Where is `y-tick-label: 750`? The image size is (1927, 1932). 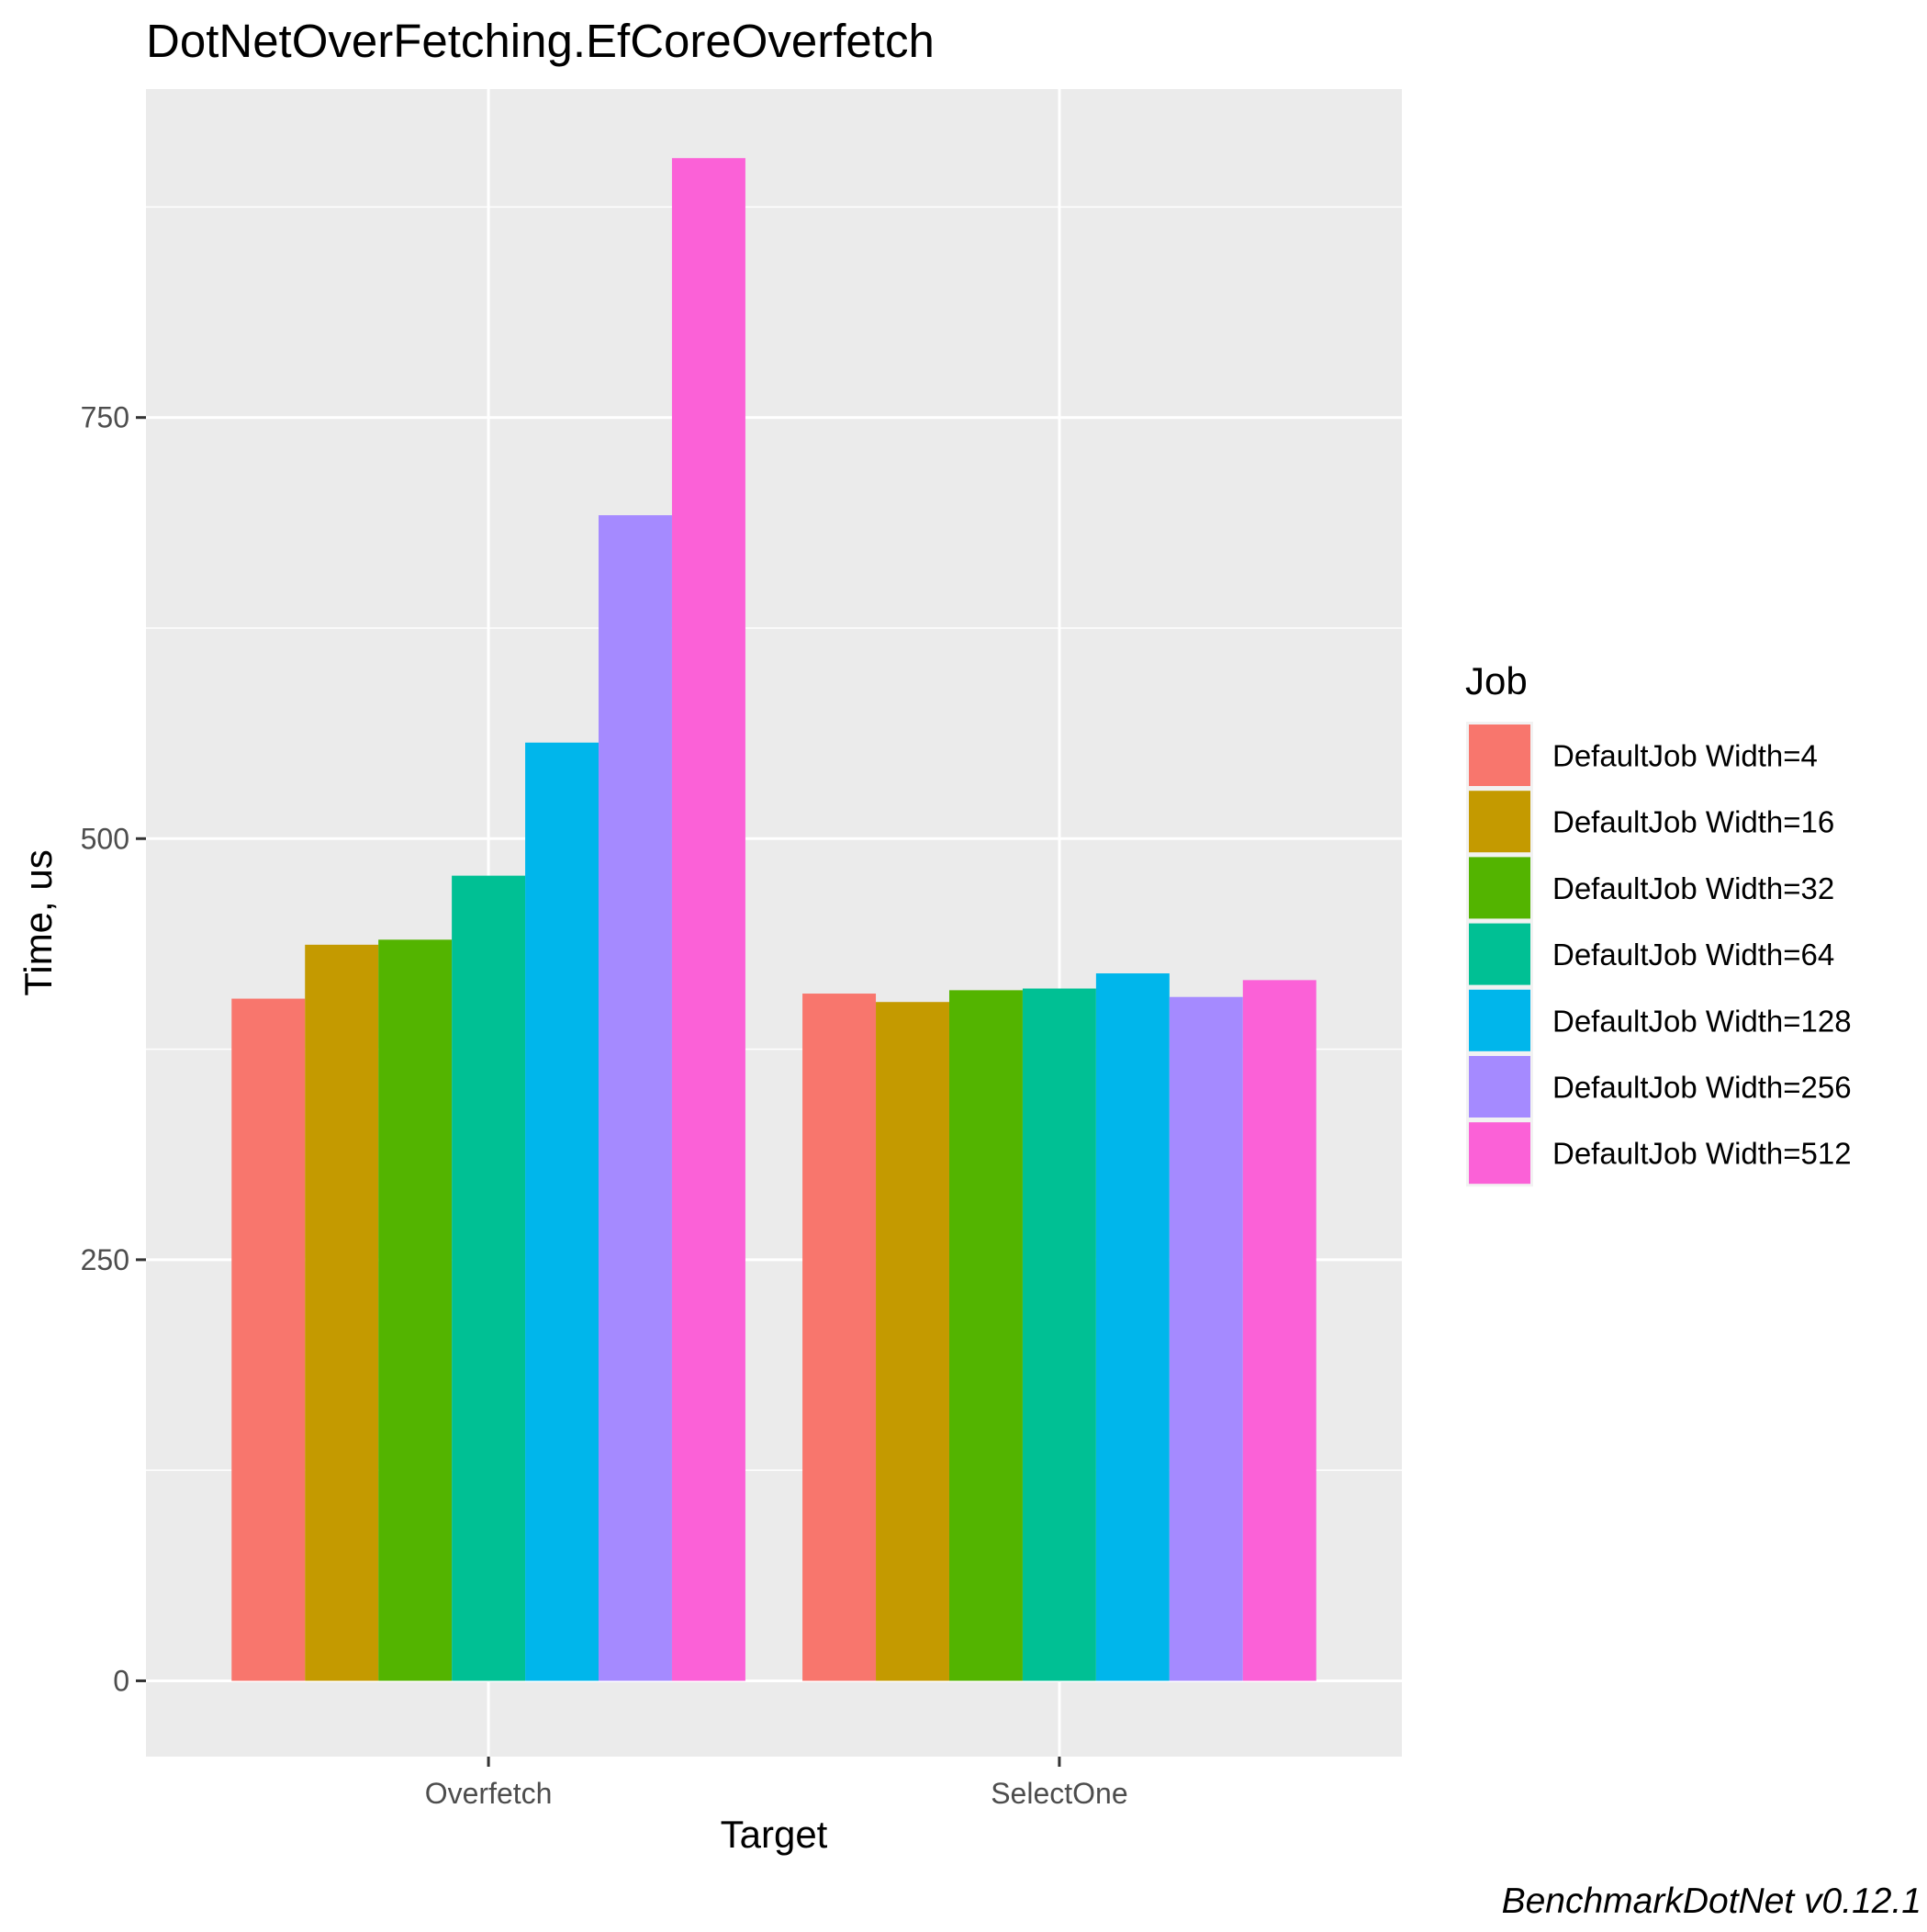 y-tick-label: 750 is located at coordinates (105, 417).